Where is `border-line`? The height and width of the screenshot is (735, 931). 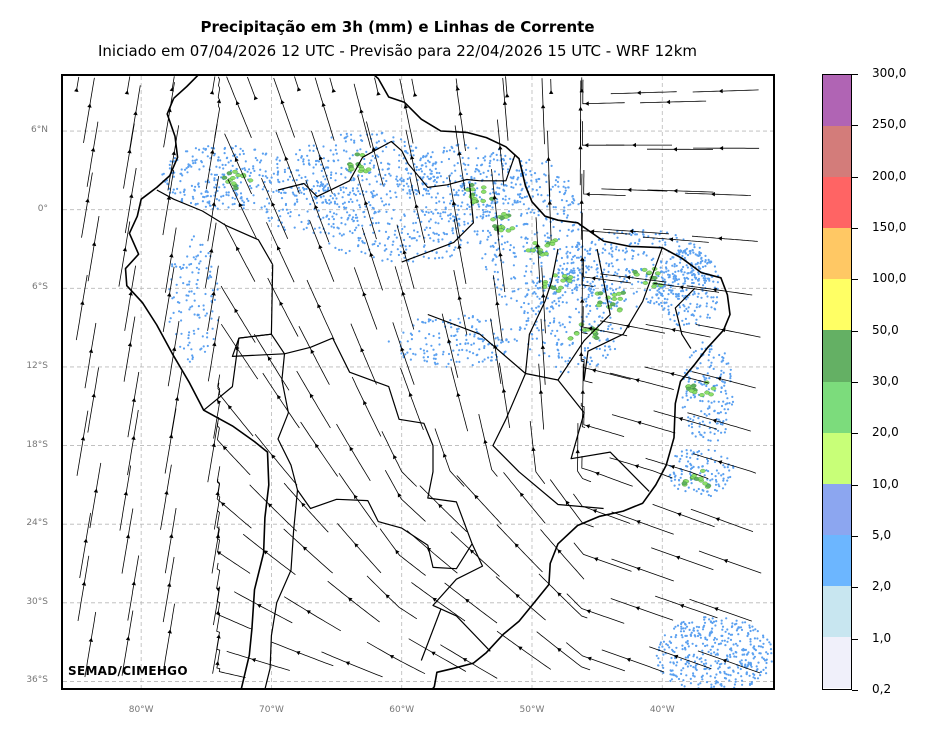
border-line is located at coordinates (623, 314).